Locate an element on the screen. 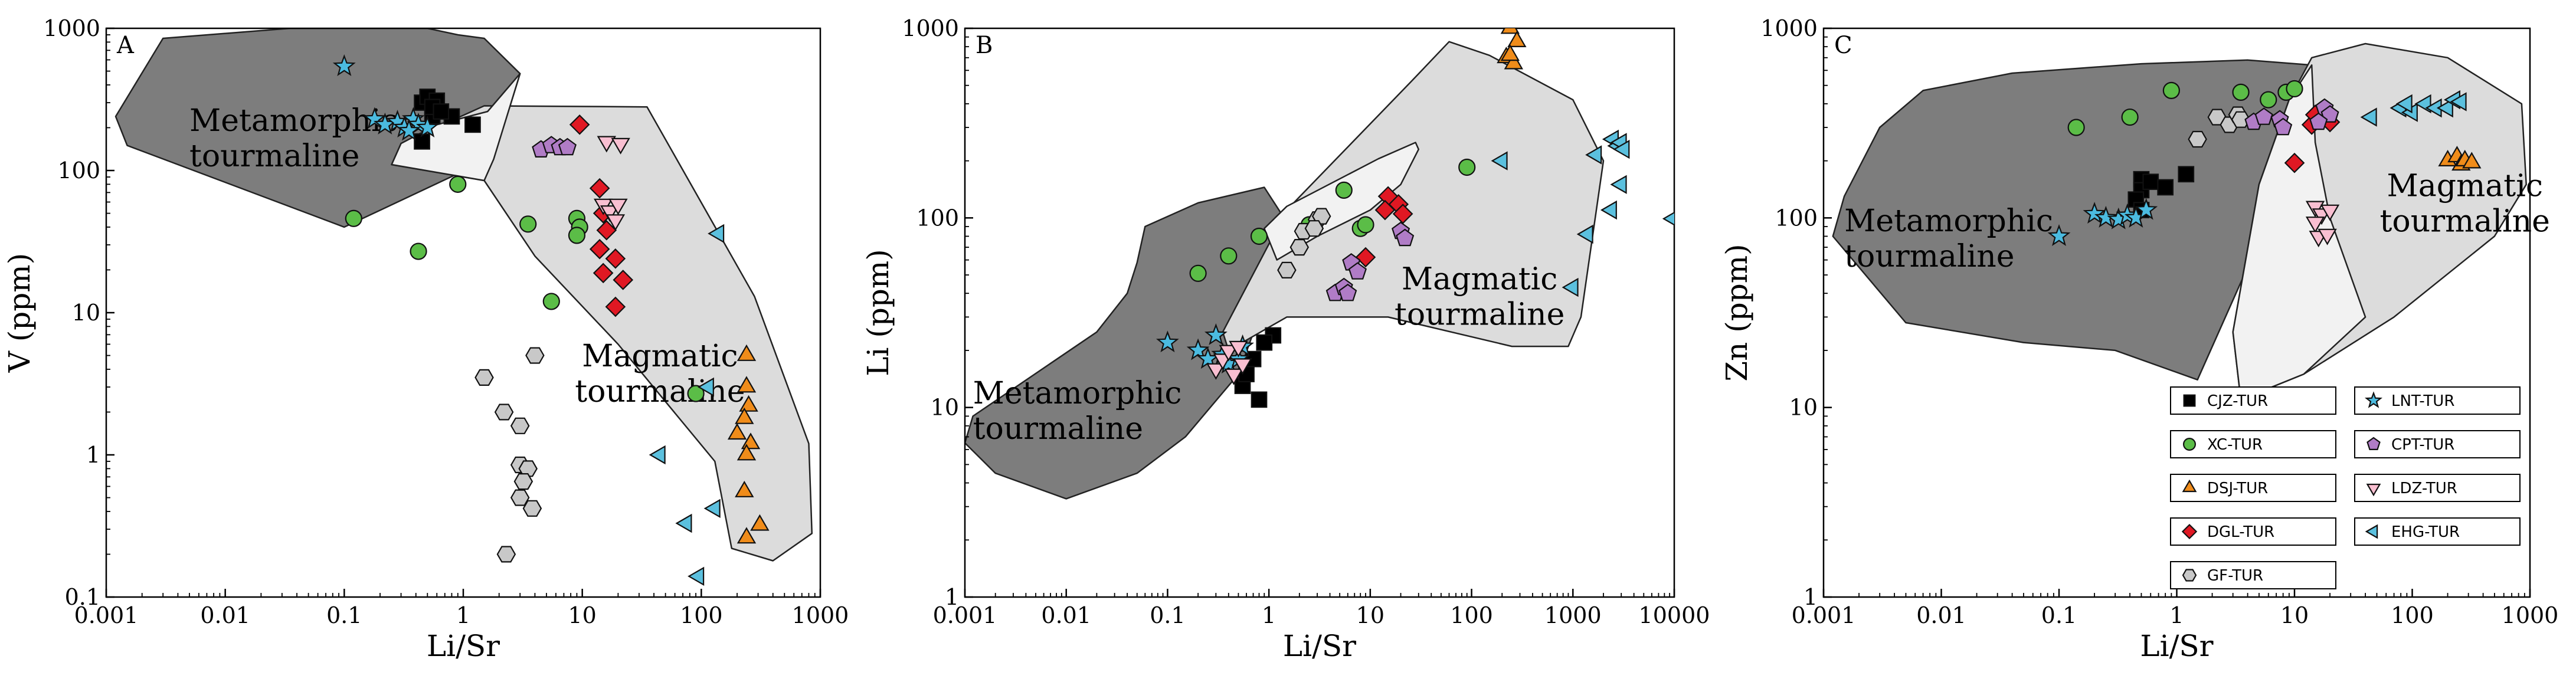 This screenshot has height=682, width=2576. y-axis-title: Li (ppm) is located at coordinates (878, 313).